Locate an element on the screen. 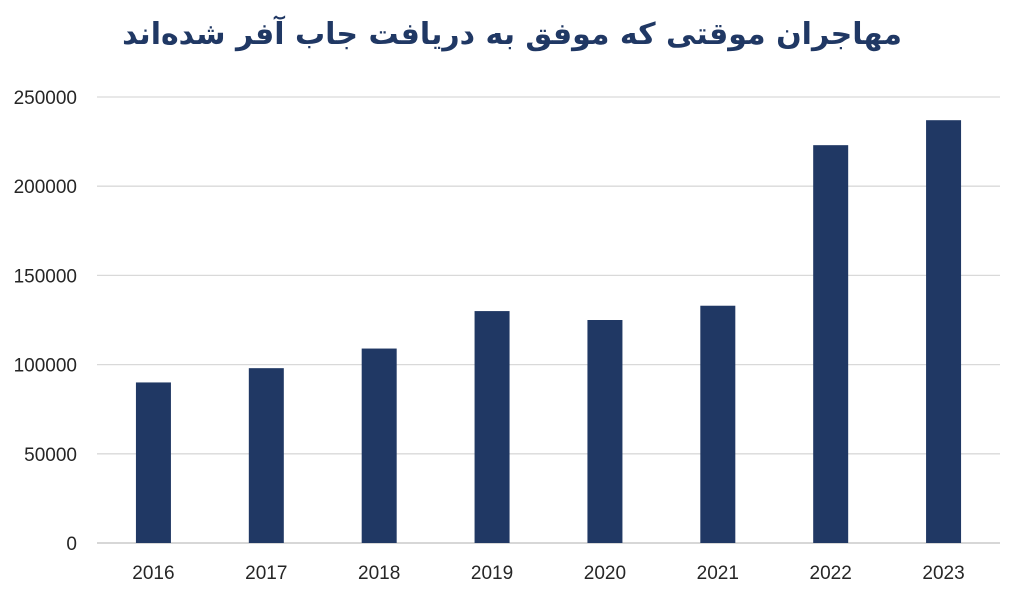 The height and width of the screenshot is (597, 1024). bar-2022 is located at coordinates (831, 344).